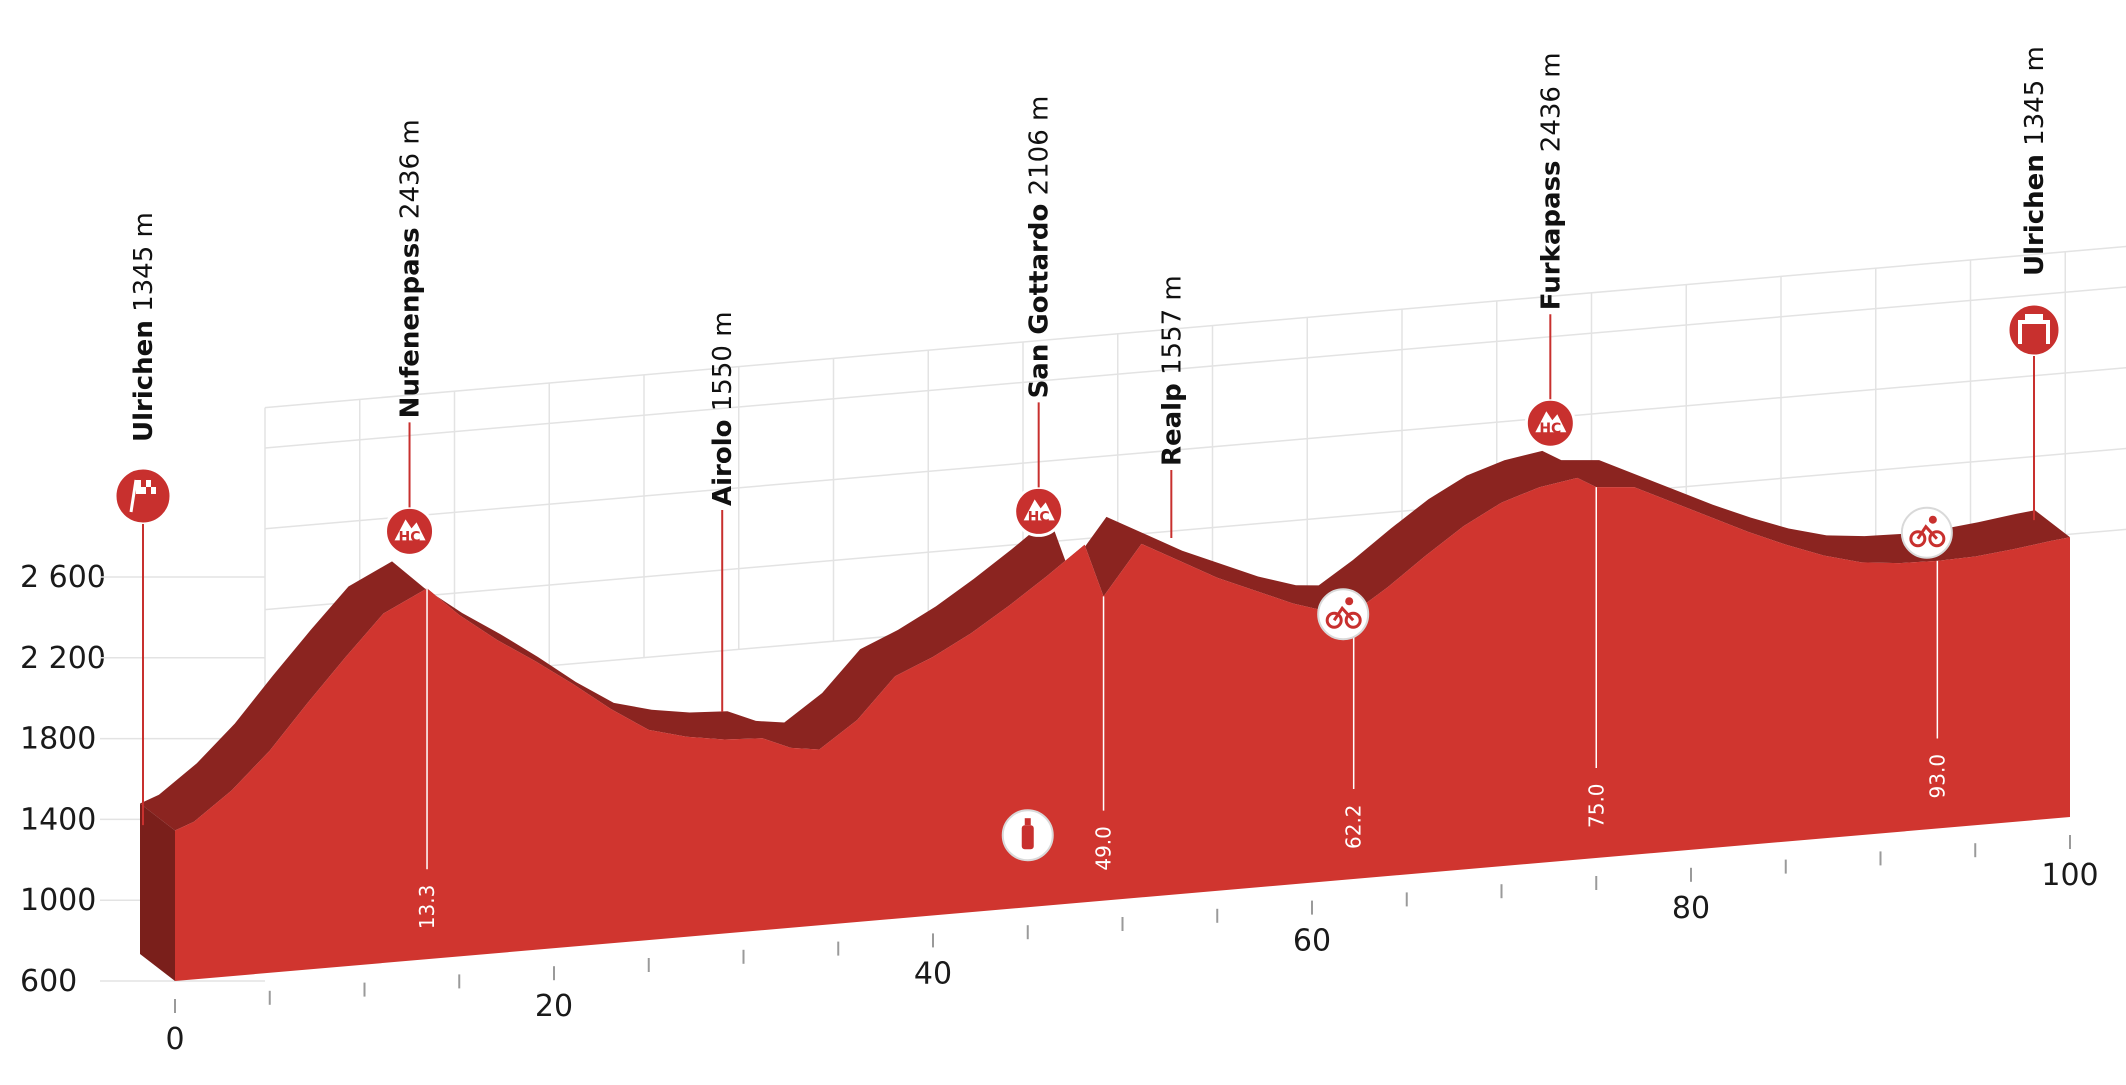  I want to click on arch-glyph, so click(2034, 332).